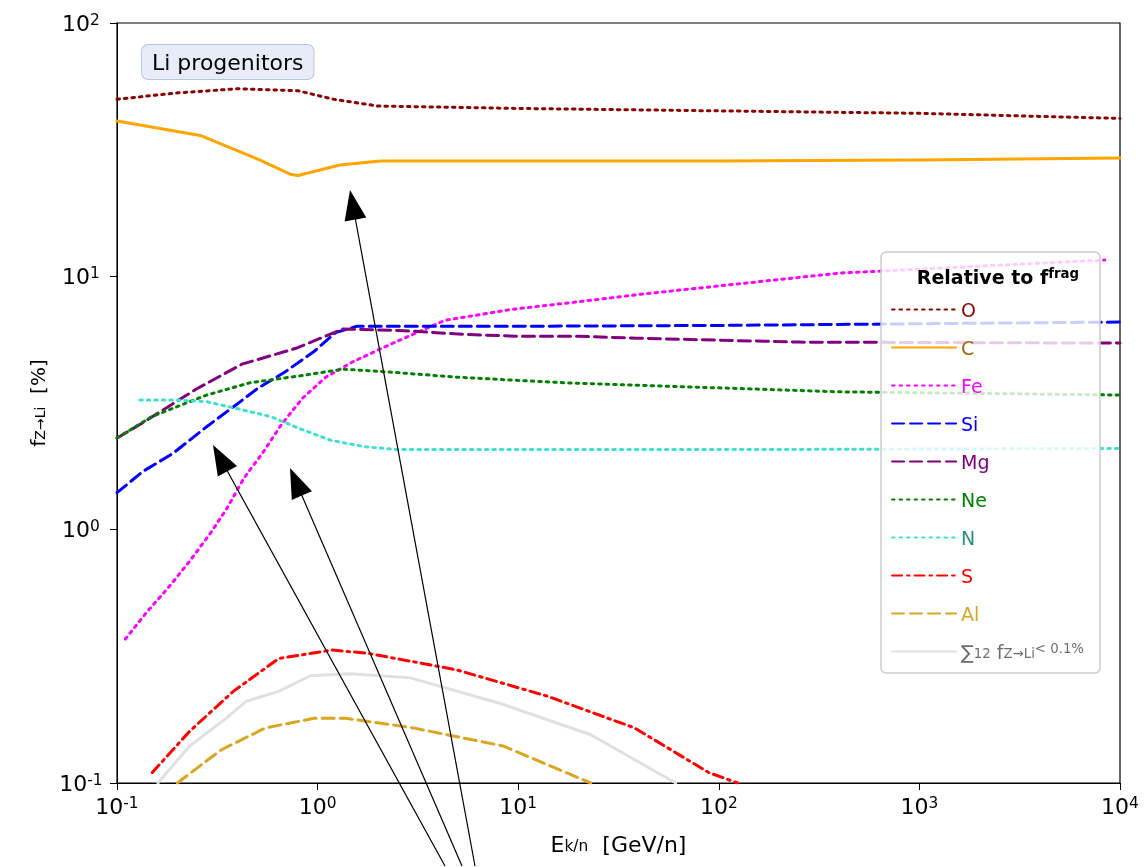 Image resolution: width=1144 pixels, height=867 pixels. Describe the element at coordinates (969, 309) in the screenshot. I see `legend-label: O` at that location.